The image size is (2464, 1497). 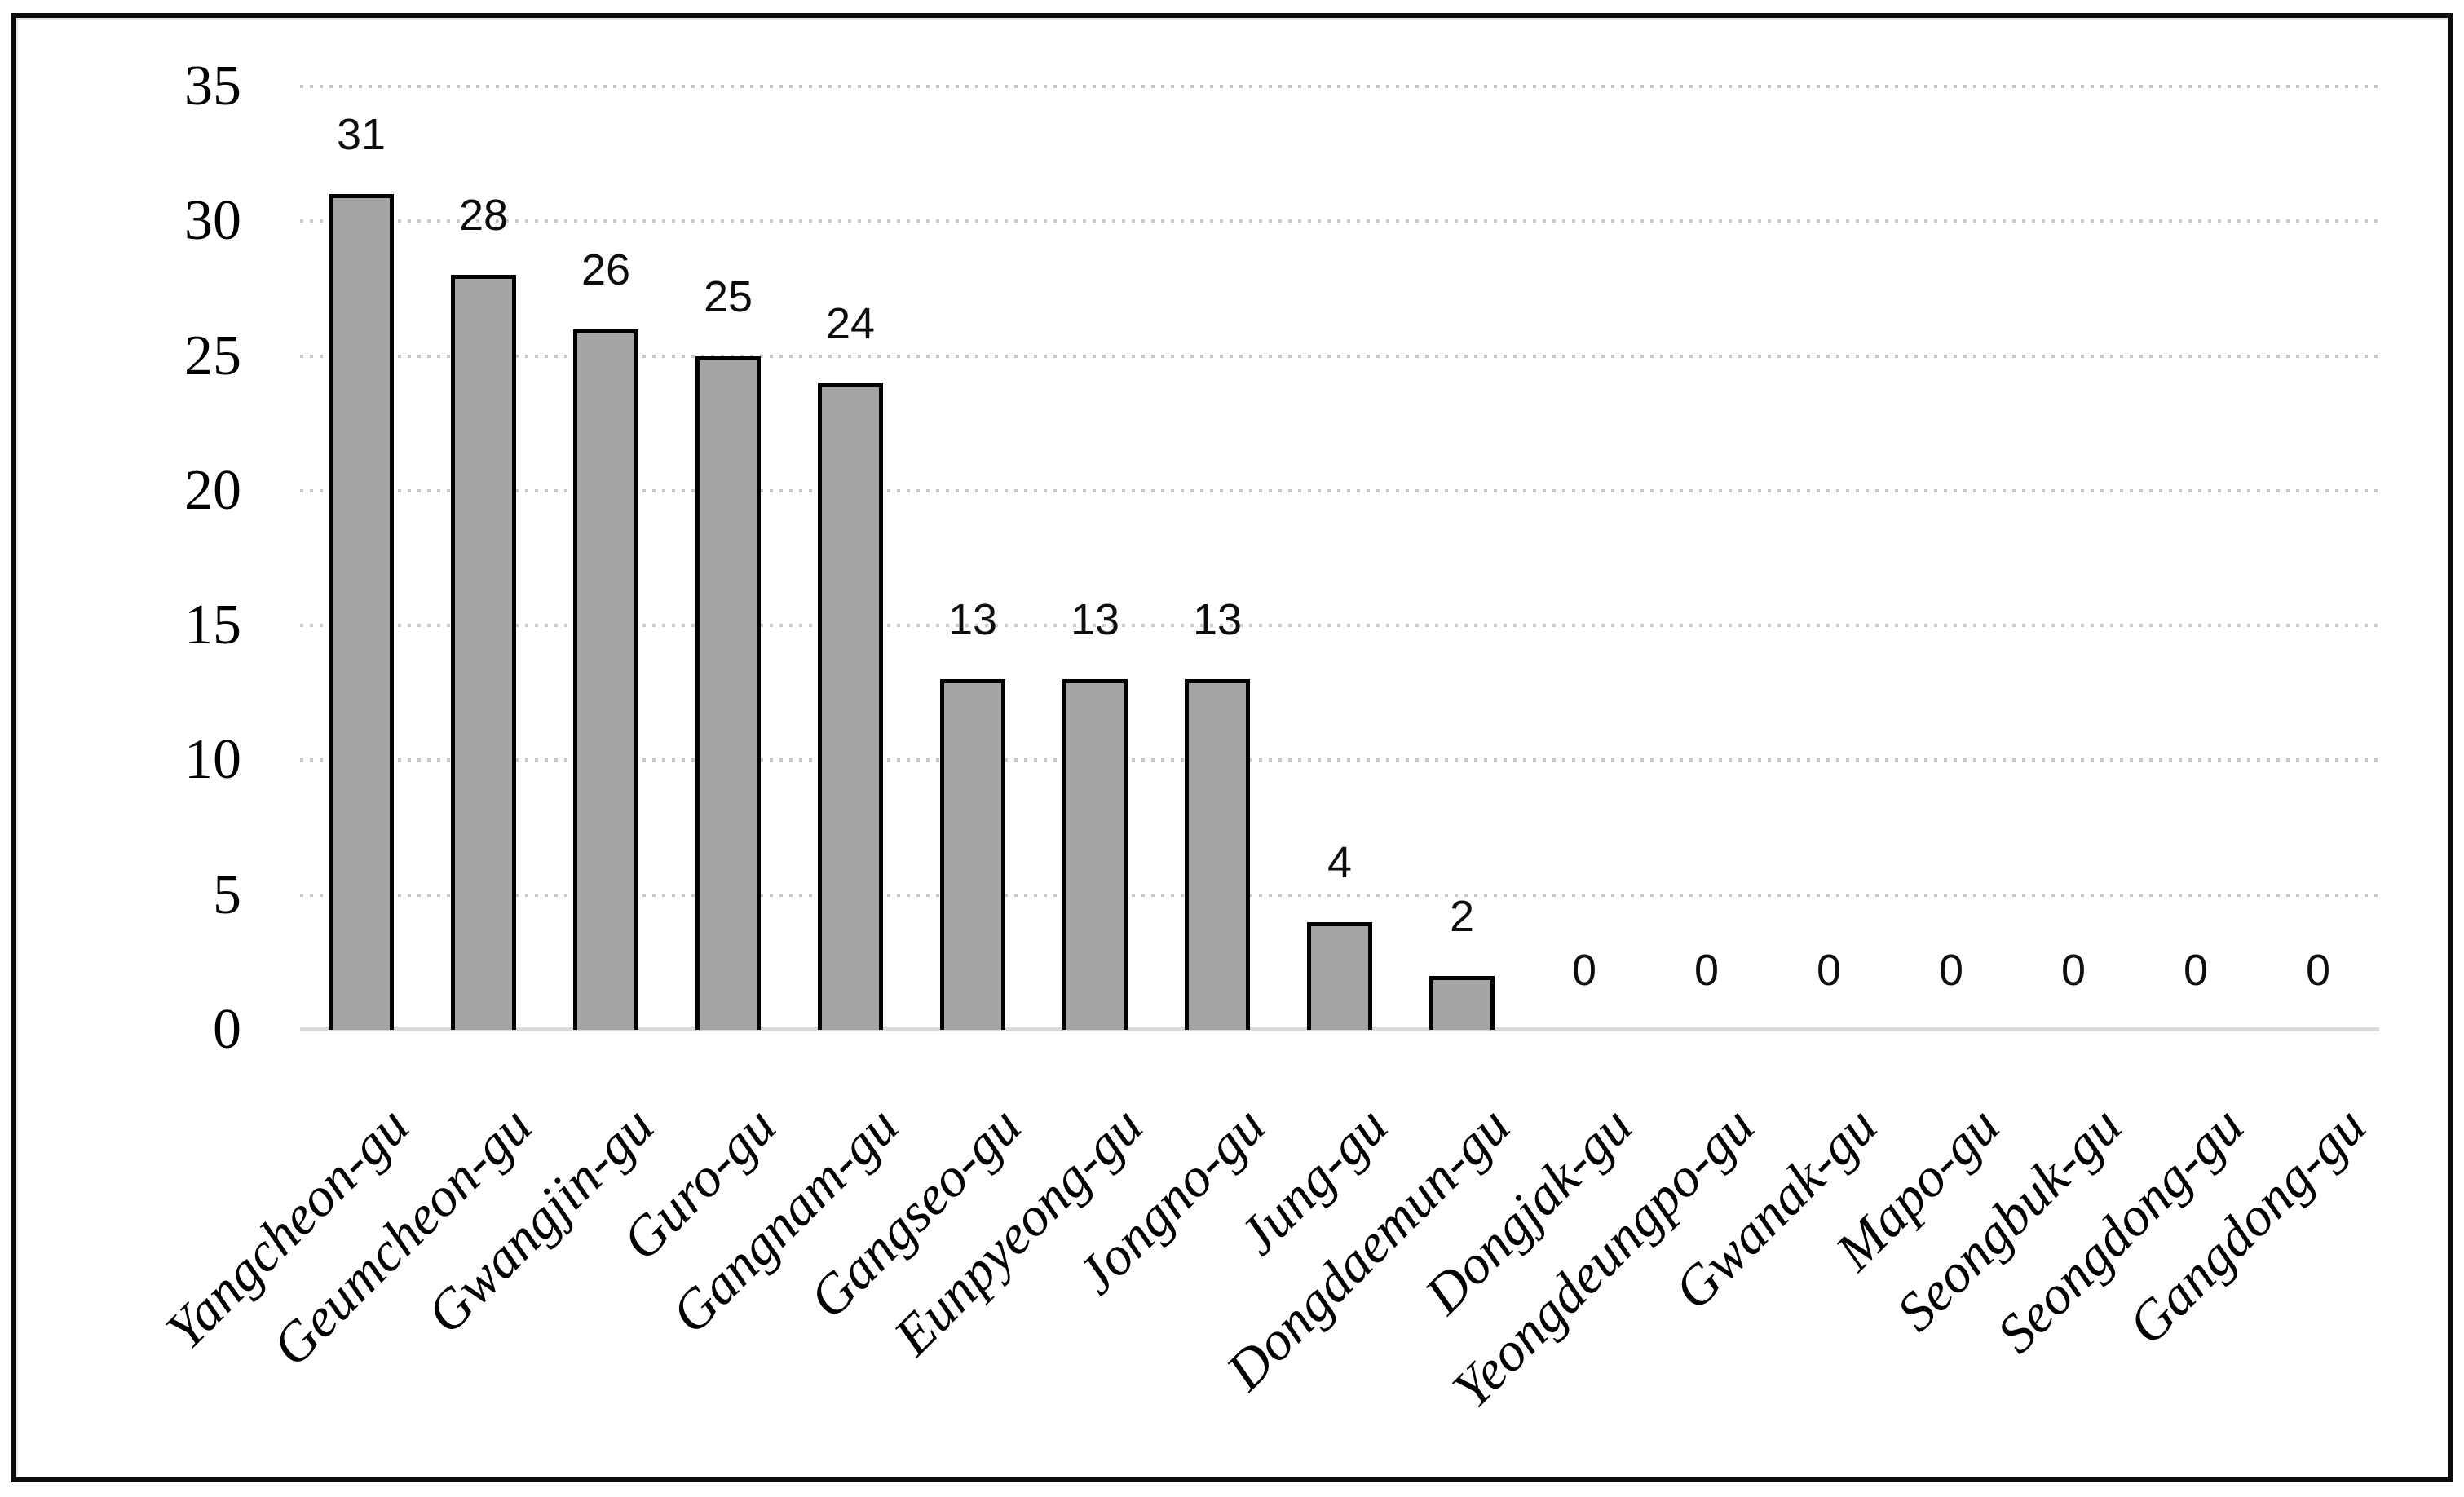 What do you see at coordinates (1340, 862) in the screenshot?
I see `bar-value-label: 4` at bounding box center [1340, 862].